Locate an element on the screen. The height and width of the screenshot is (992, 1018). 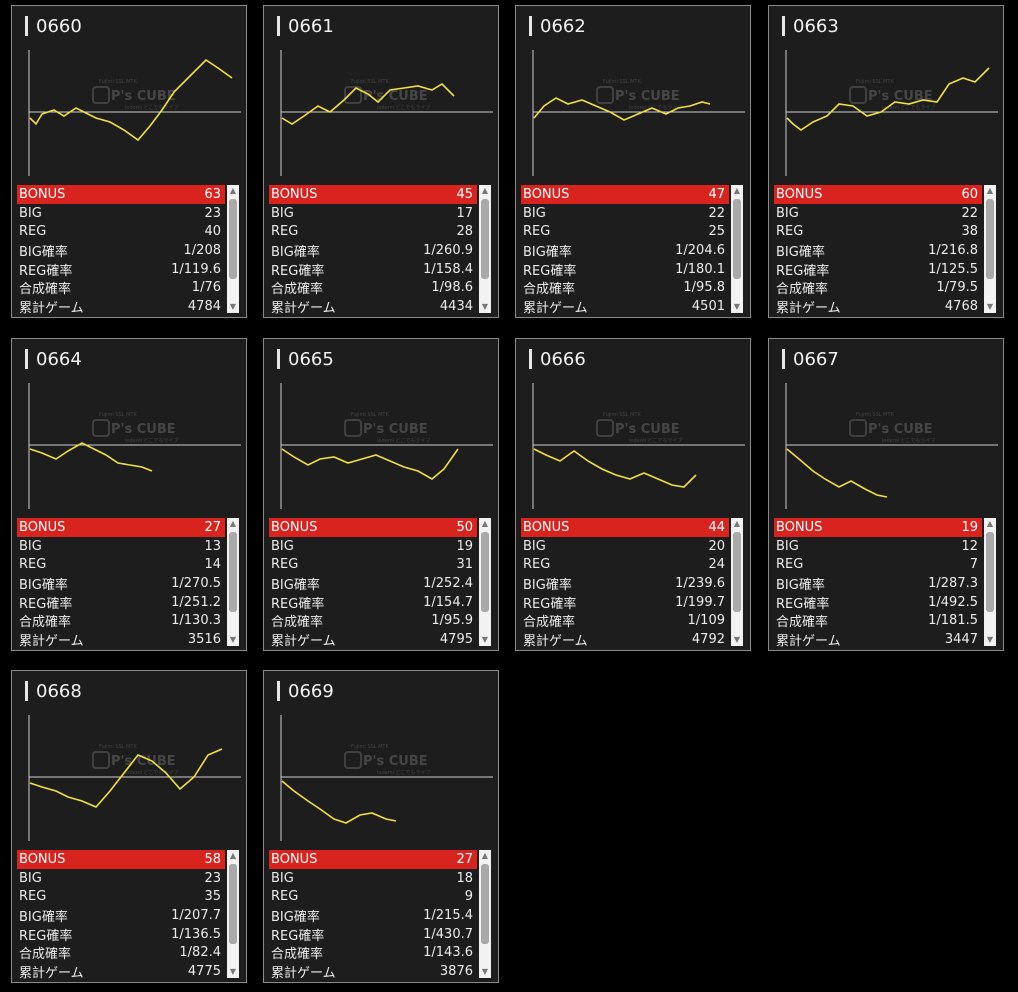
reg-rate-value: 1/119.6 is located at coordinates (196, 269).